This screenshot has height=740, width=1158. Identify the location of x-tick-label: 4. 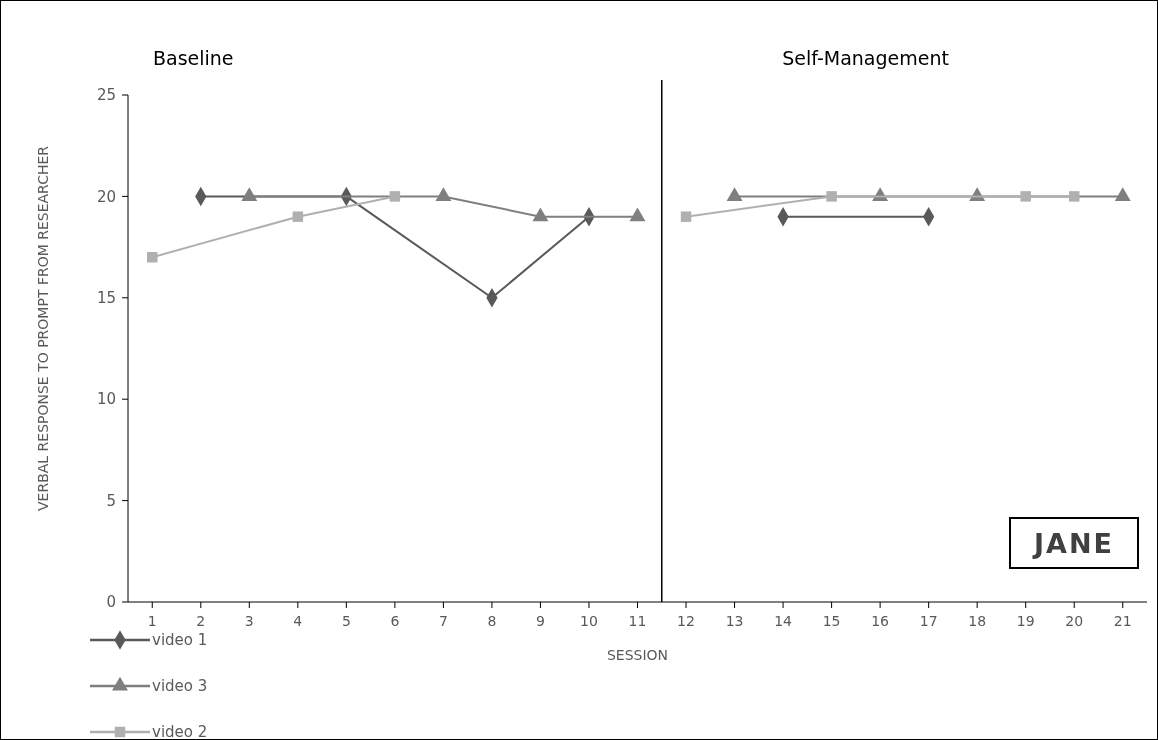
(298, 621).